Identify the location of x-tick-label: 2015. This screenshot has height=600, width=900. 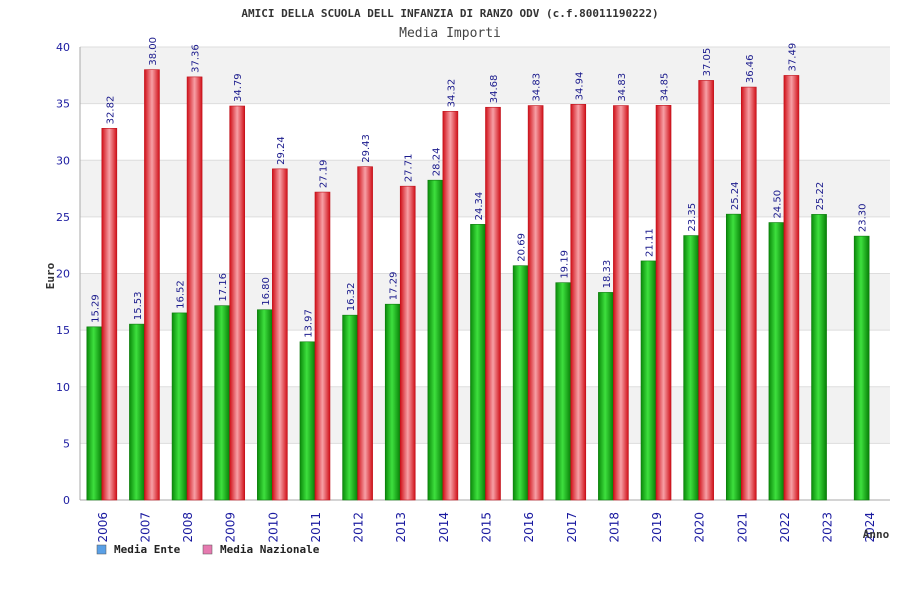
(487, 527).